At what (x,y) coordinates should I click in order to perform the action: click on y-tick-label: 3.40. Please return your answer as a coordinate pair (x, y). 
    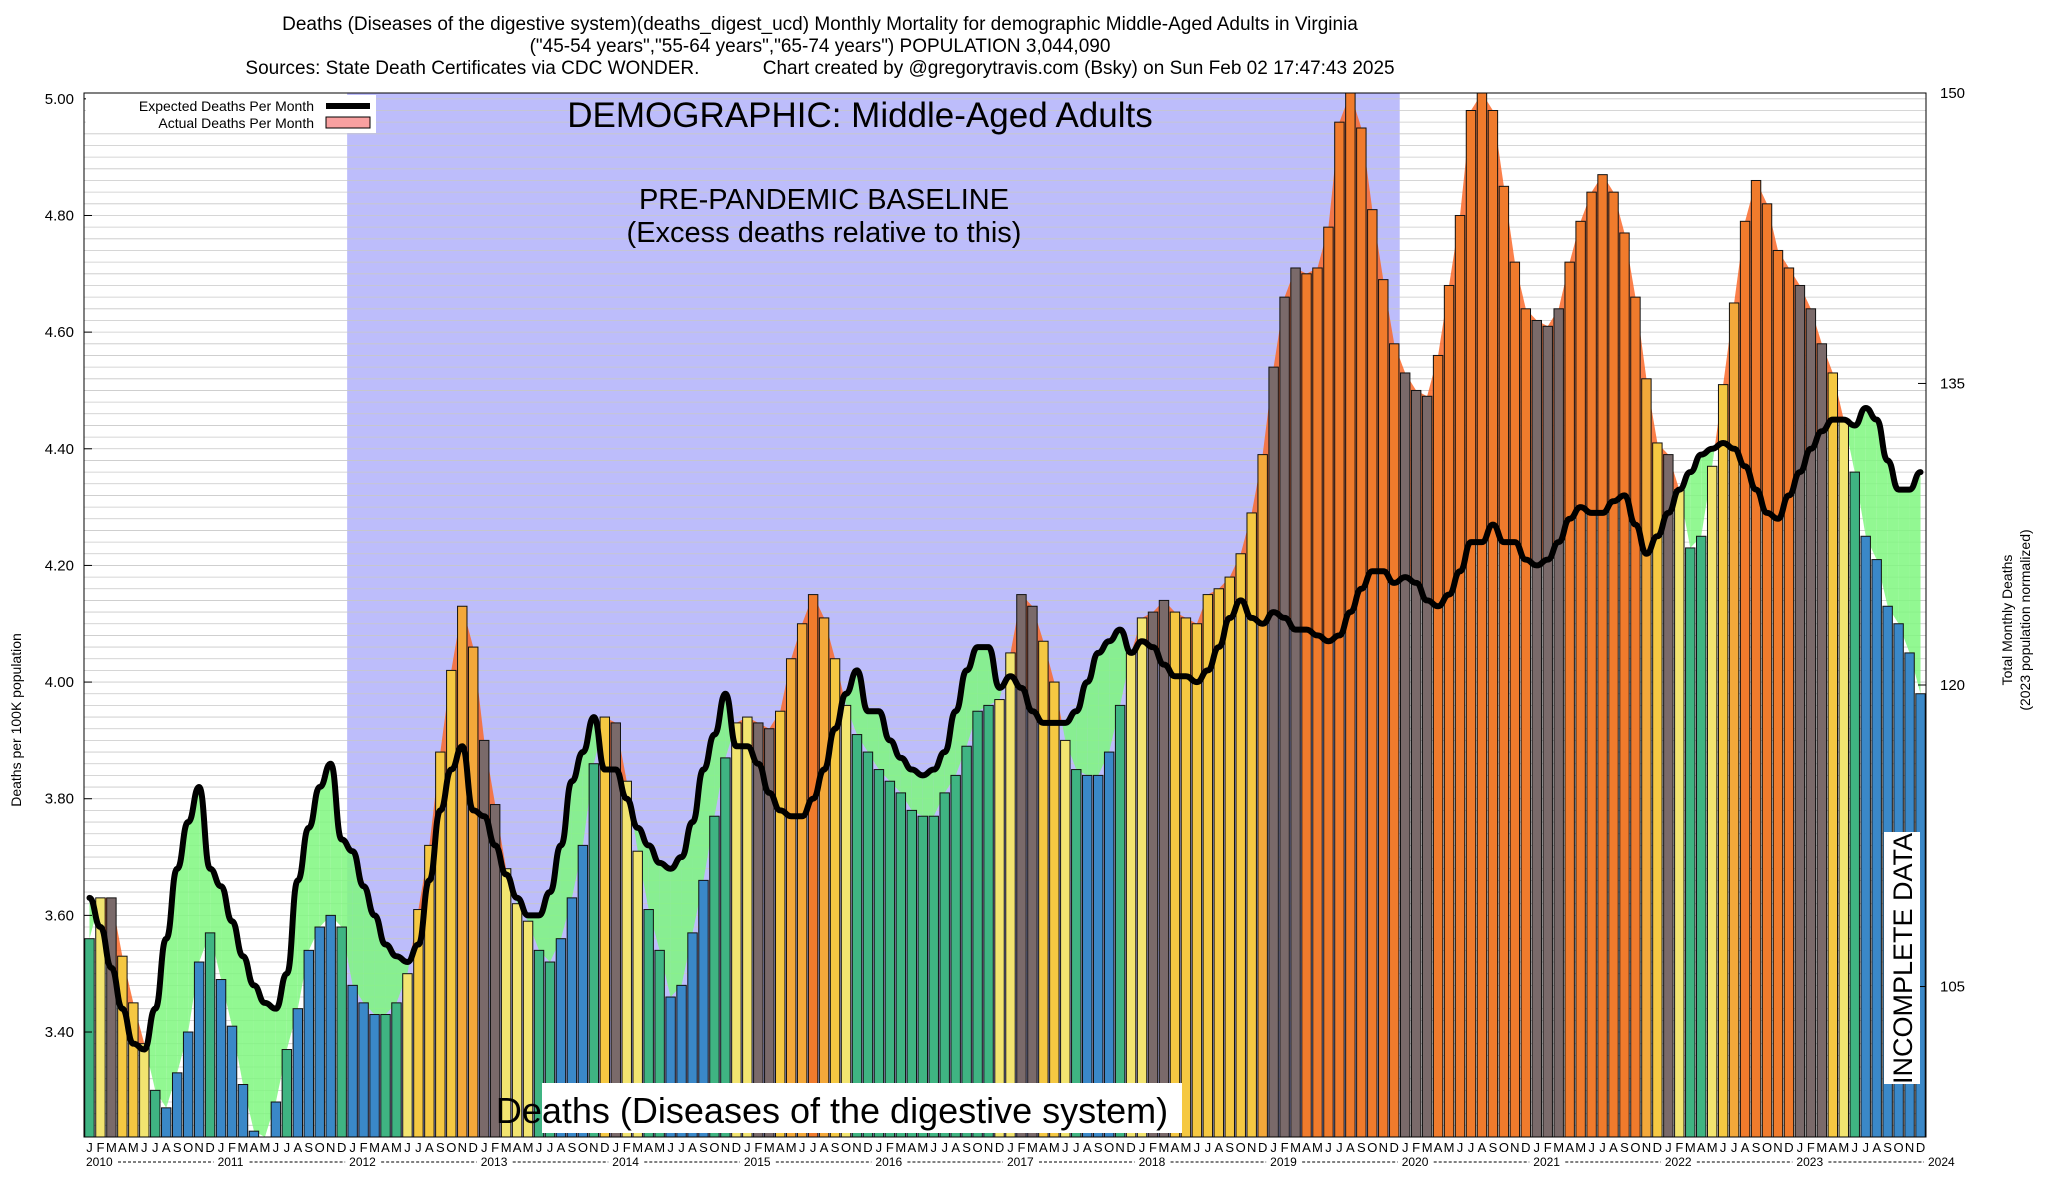
    Looking at the image, I should click on (59, 1032).